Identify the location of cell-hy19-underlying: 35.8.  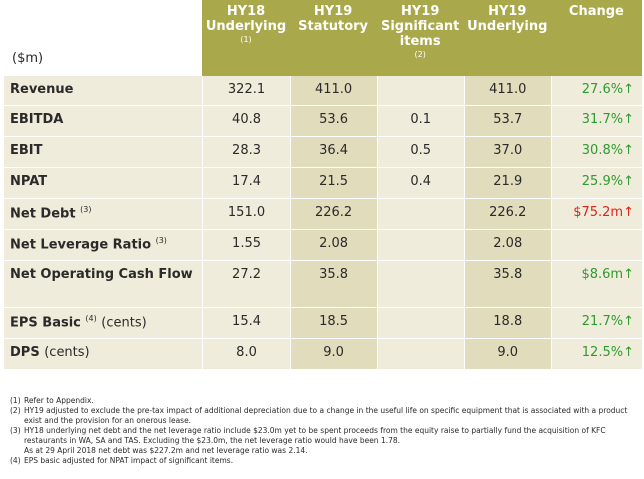
(507, 284).